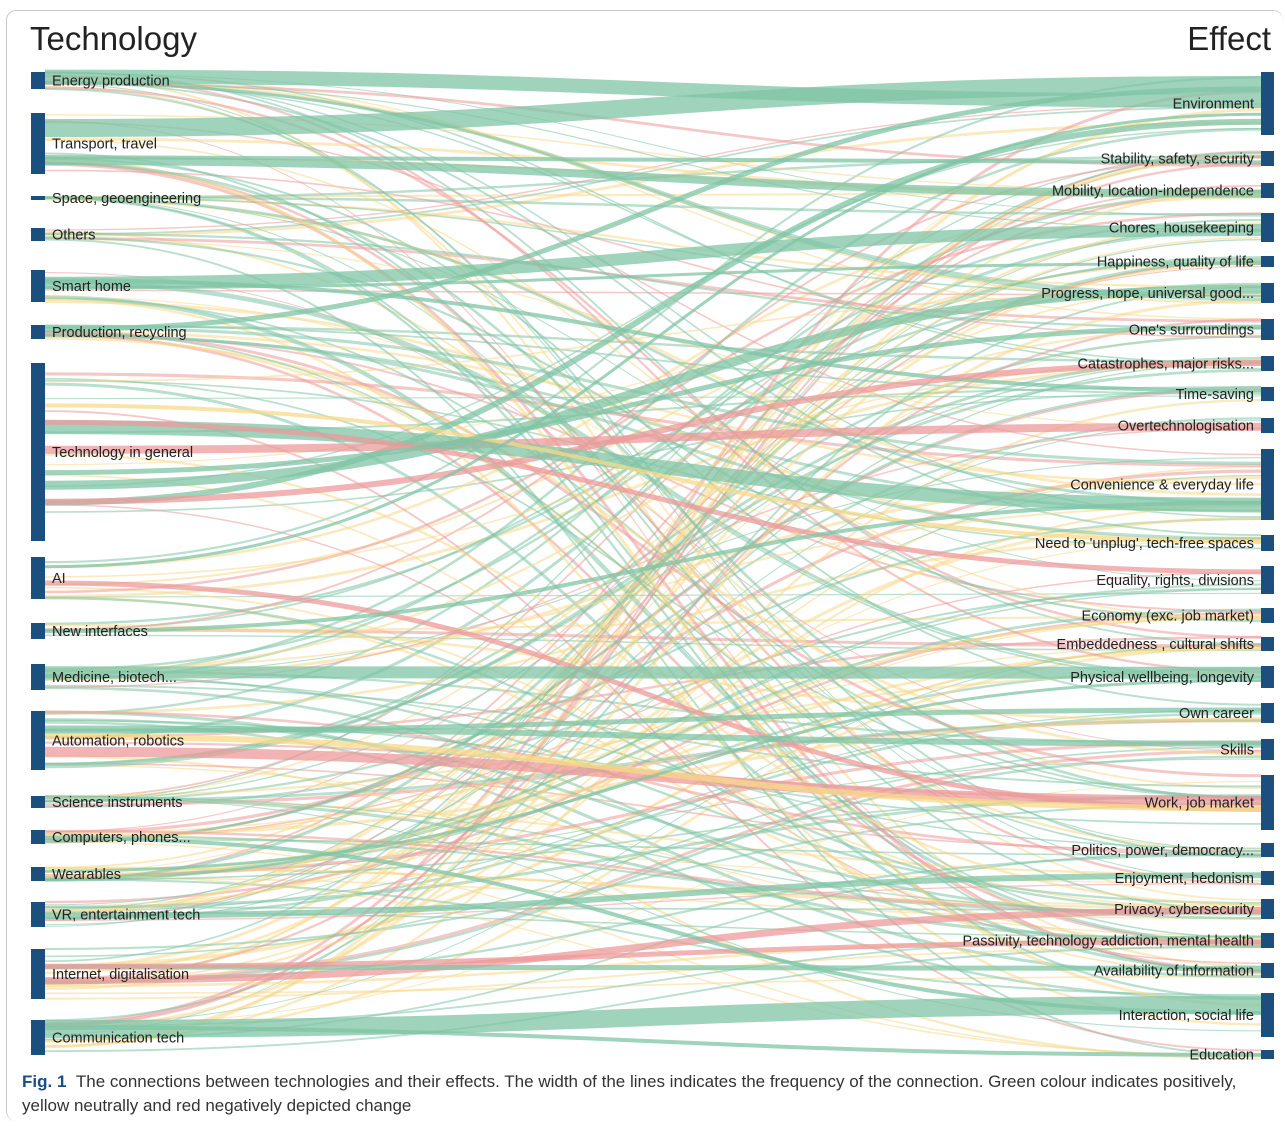  Describe the element at coordinates (118, 742) in the screenshot. I see `technology-label-10: Automation, robotics` at that location.